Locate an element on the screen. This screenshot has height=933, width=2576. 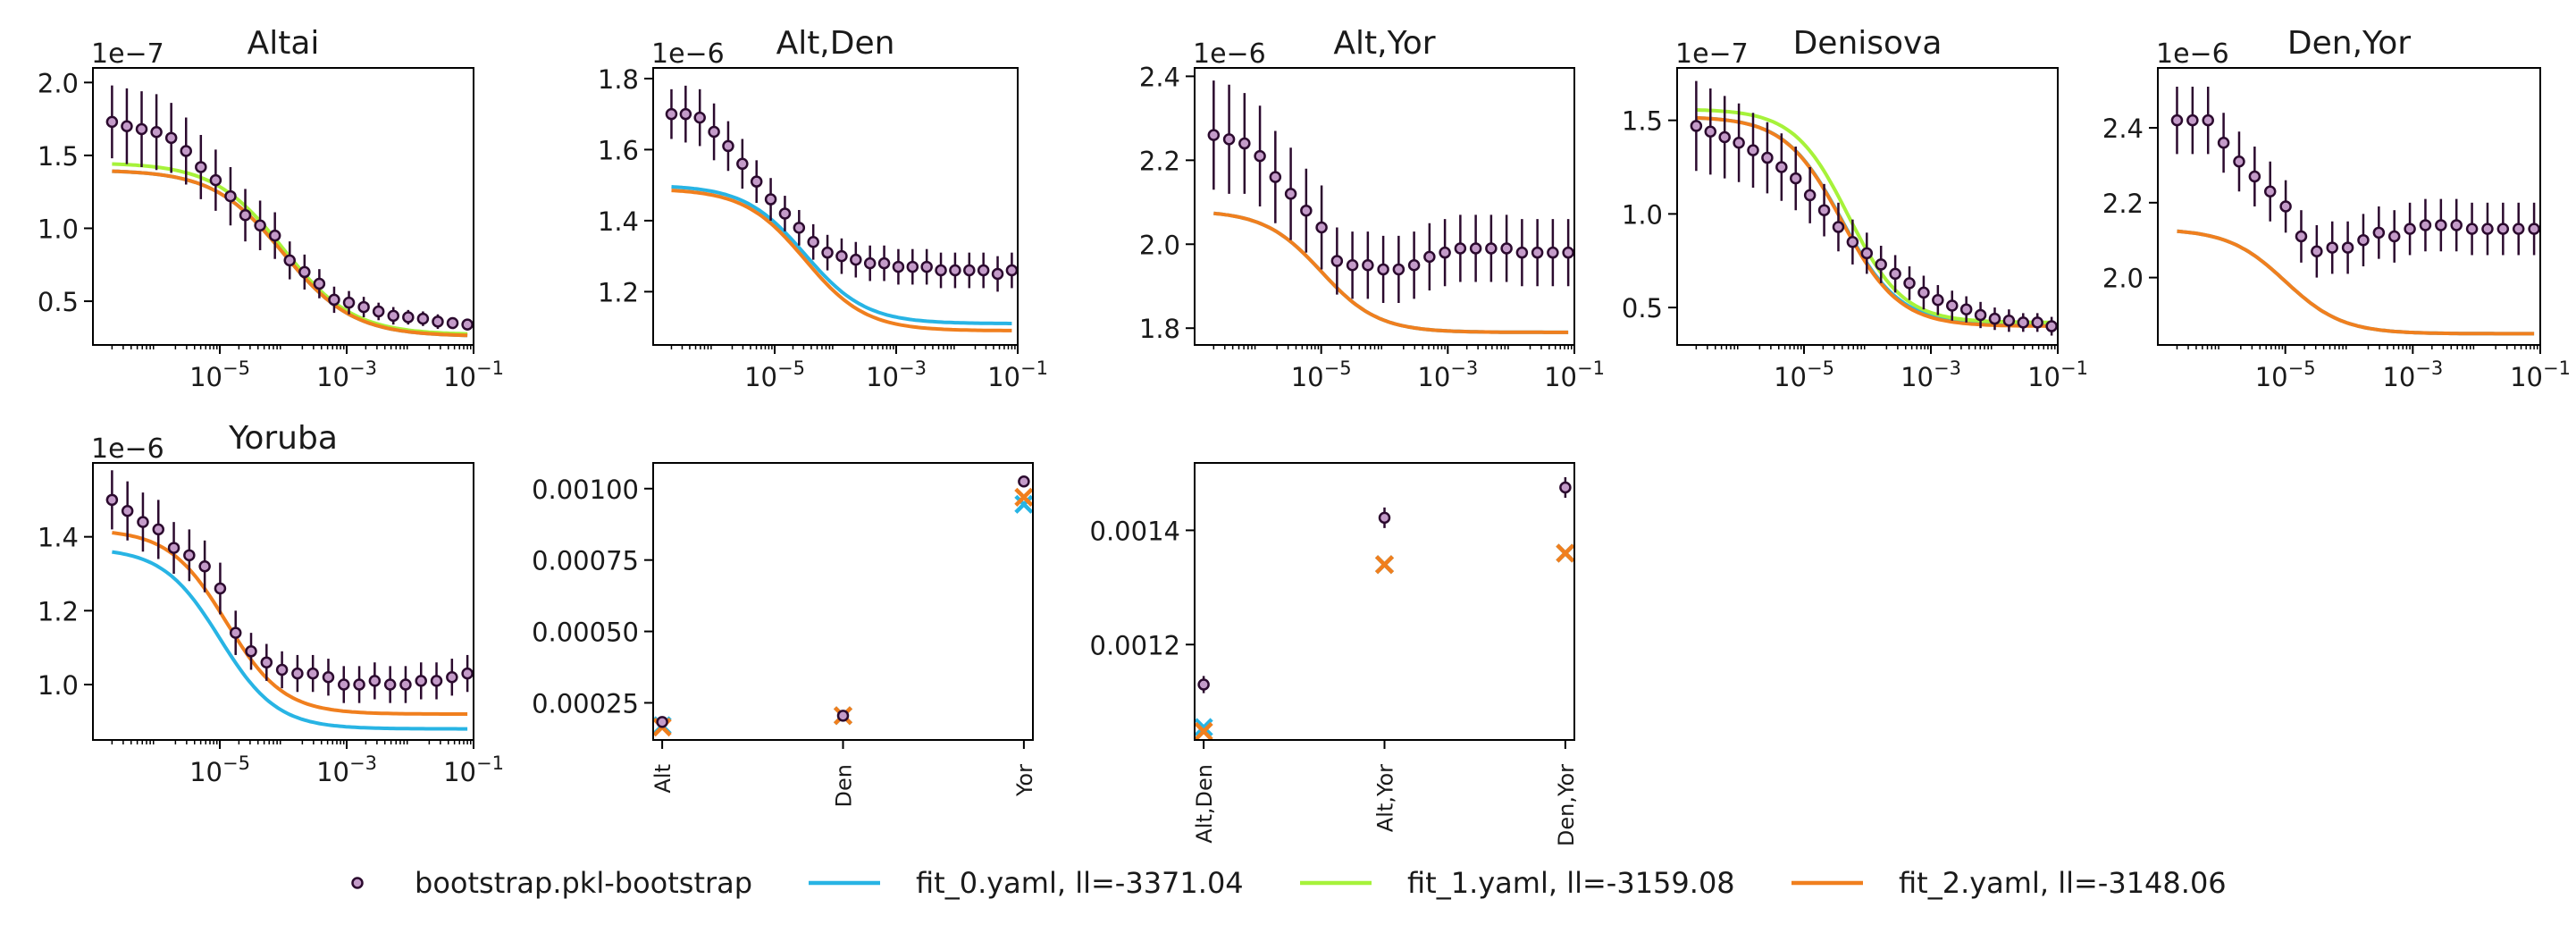
x-tick-label: 10⁻³ is located at coordinates (346, 769).